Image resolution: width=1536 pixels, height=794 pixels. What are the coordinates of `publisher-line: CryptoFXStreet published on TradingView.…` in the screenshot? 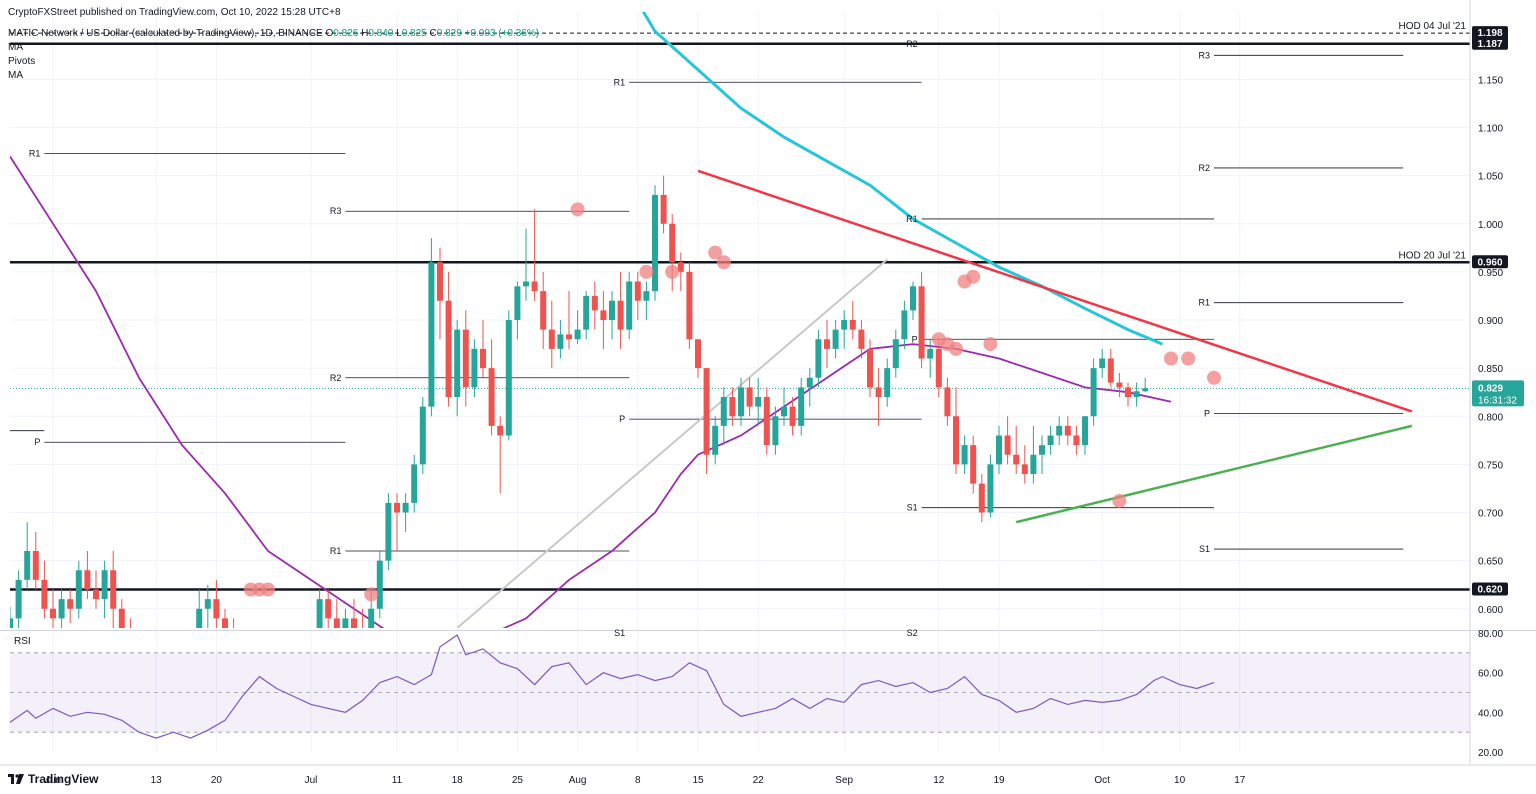 It's located at (174, 12).